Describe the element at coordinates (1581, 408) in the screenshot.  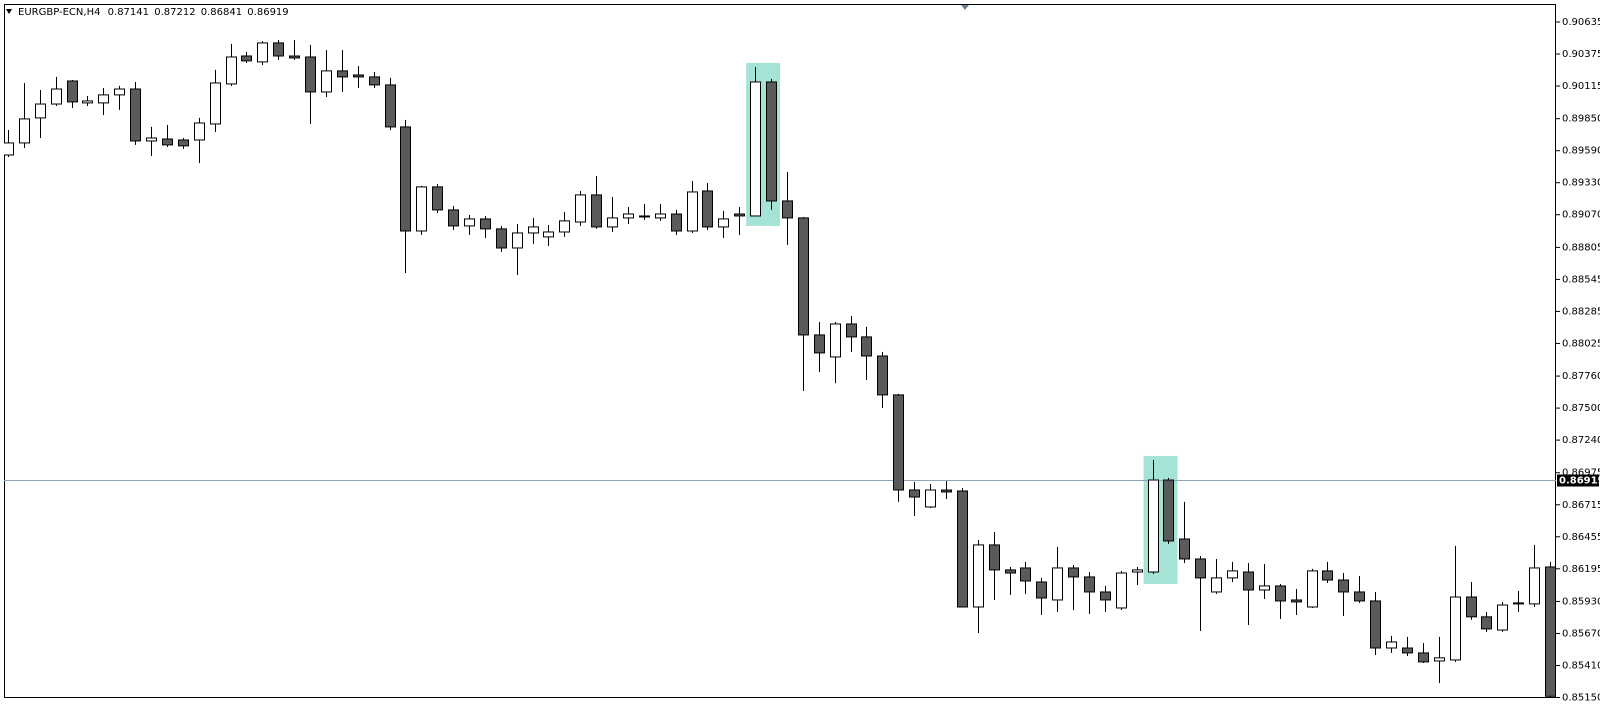
I see `y-tick-label: 0.87500` at that location.